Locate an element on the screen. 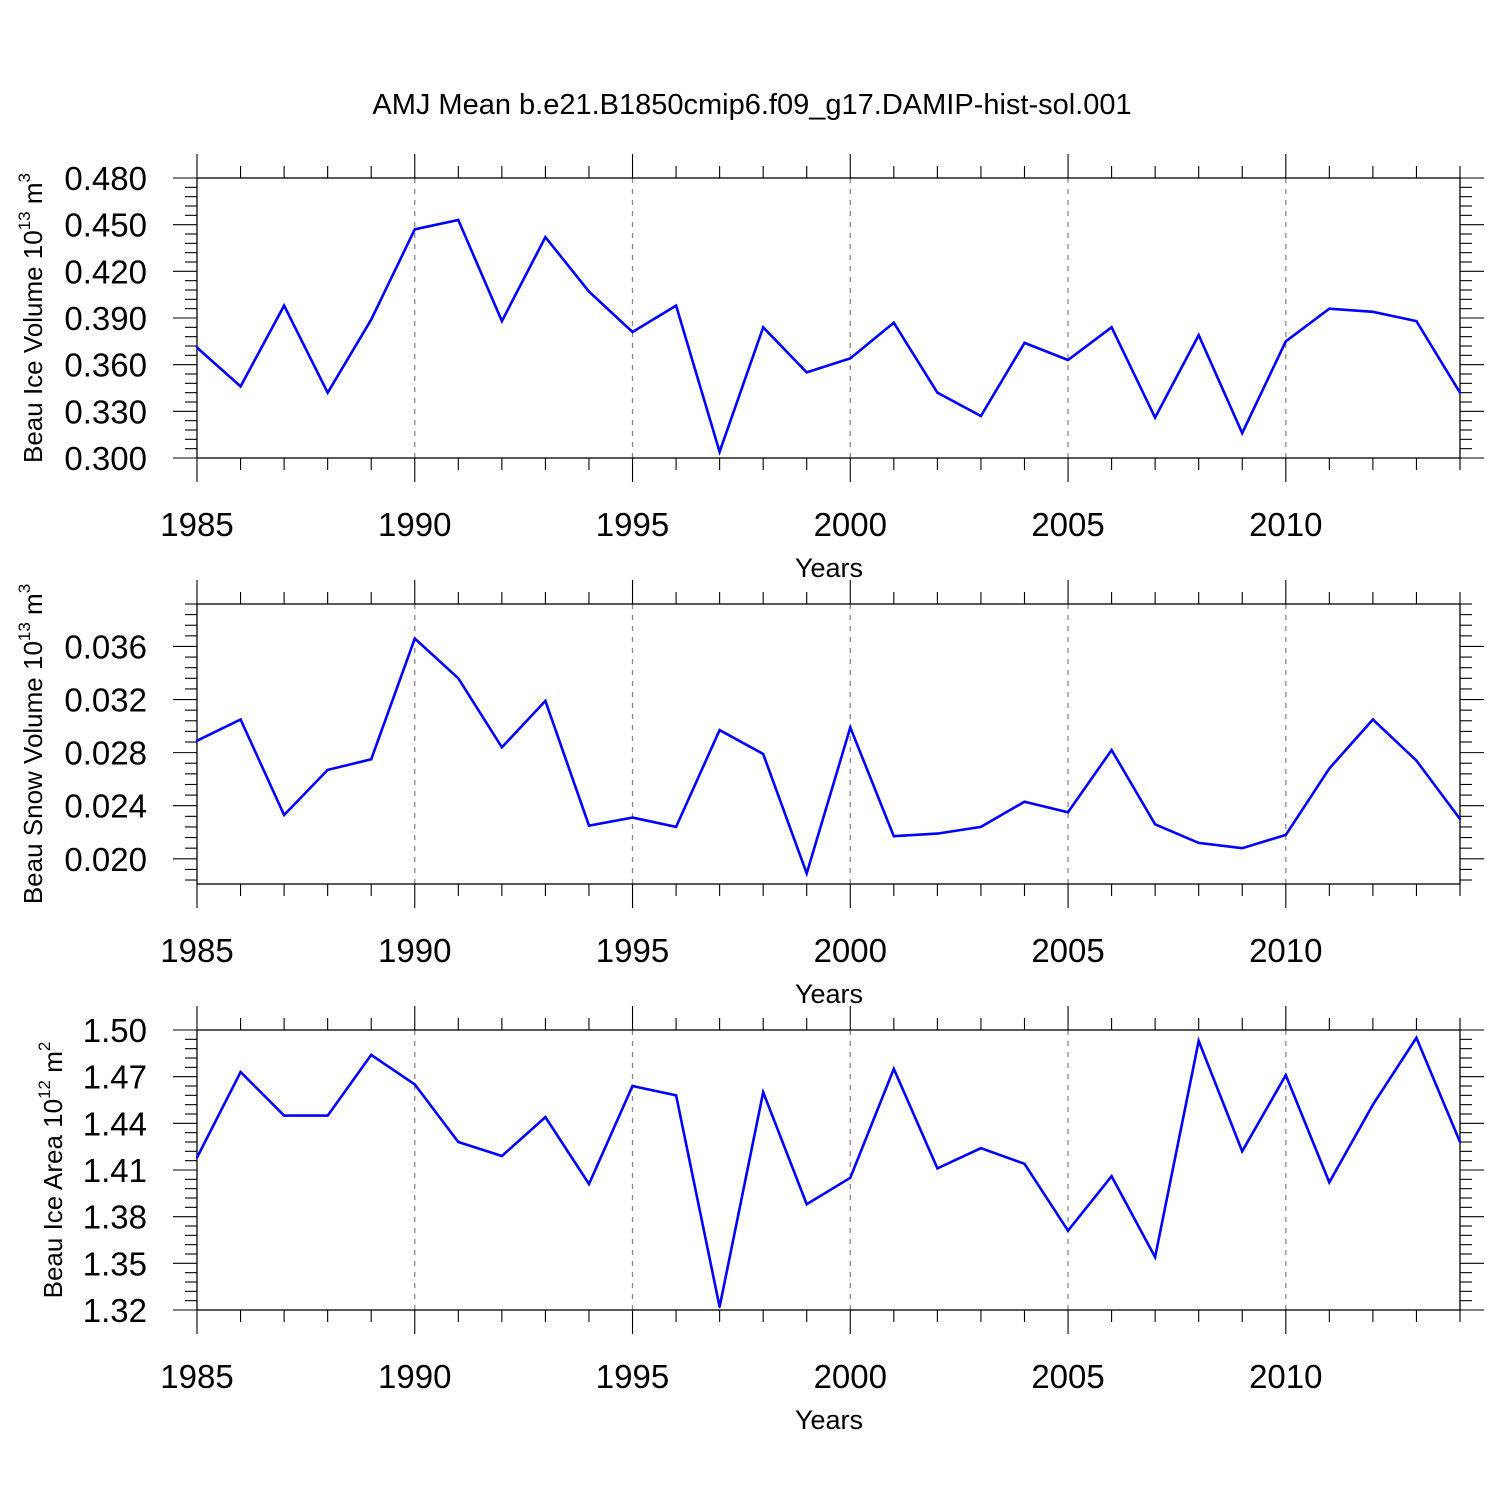 This screenshot has width=1500, height=1500. y-tick-label: 1.41 is located at coordinates (115, 1170).